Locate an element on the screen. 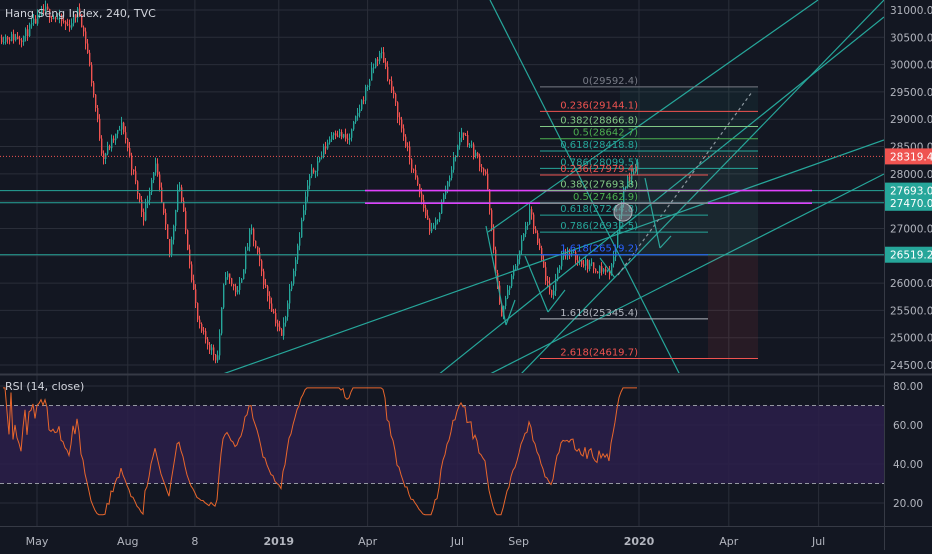 The height and width of the screenshot is (554, 932). decline-arrow-segment is located at coordinates (496, 275).